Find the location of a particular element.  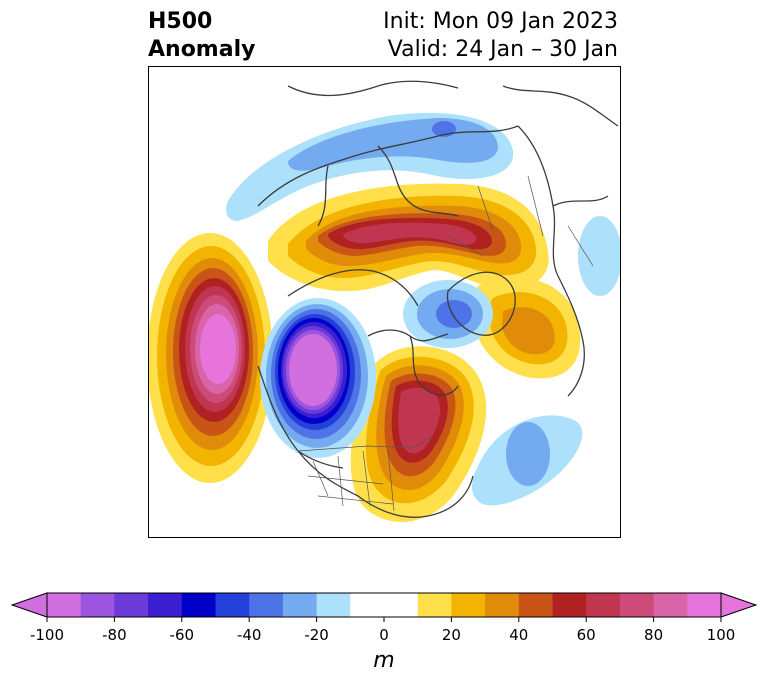

colorbar-tick-label: 100 is located at coordinates (721, 635).